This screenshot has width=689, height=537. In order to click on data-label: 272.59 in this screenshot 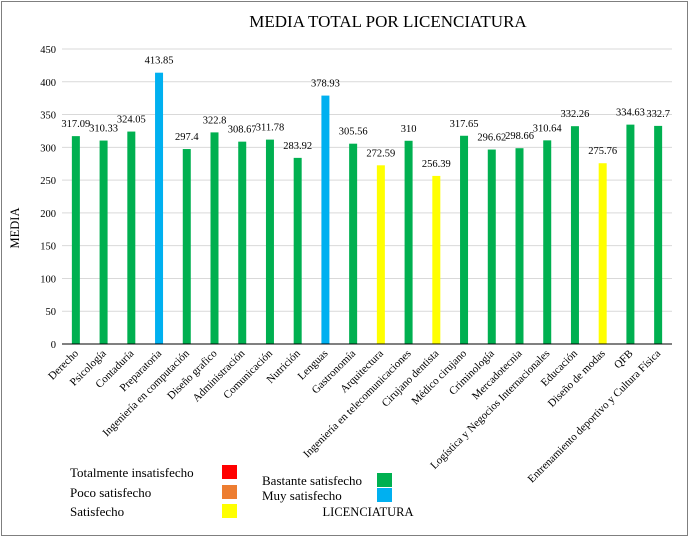, I will do `click(380, 153)`.